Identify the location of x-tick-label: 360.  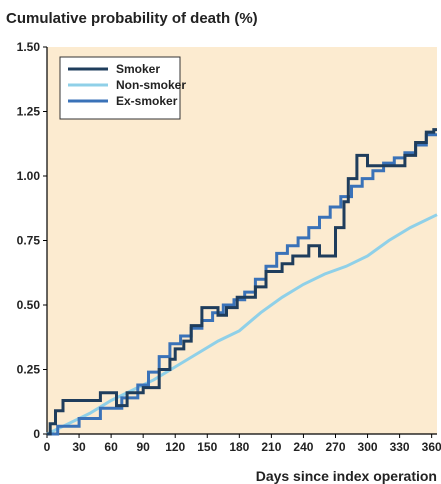
(431, 447).